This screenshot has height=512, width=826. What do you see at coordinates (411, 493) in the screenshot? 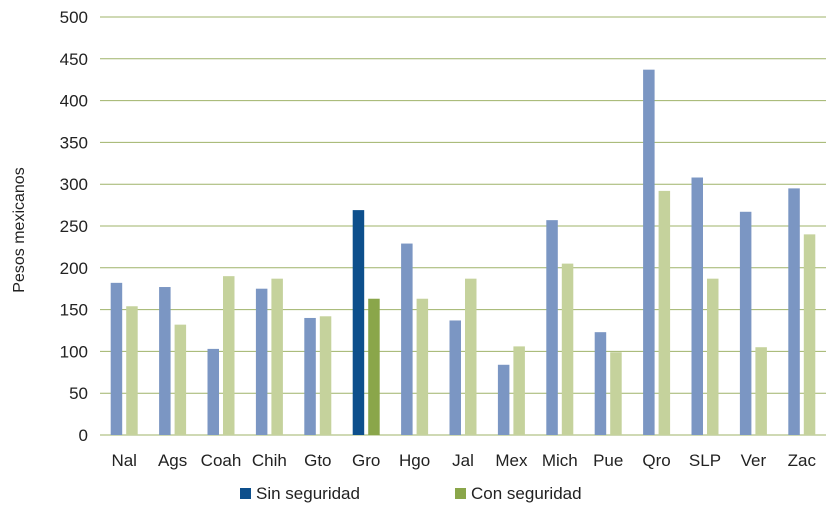
I see `legend: Sin seguridad Con seguridad` at bounding box center [411, 493].